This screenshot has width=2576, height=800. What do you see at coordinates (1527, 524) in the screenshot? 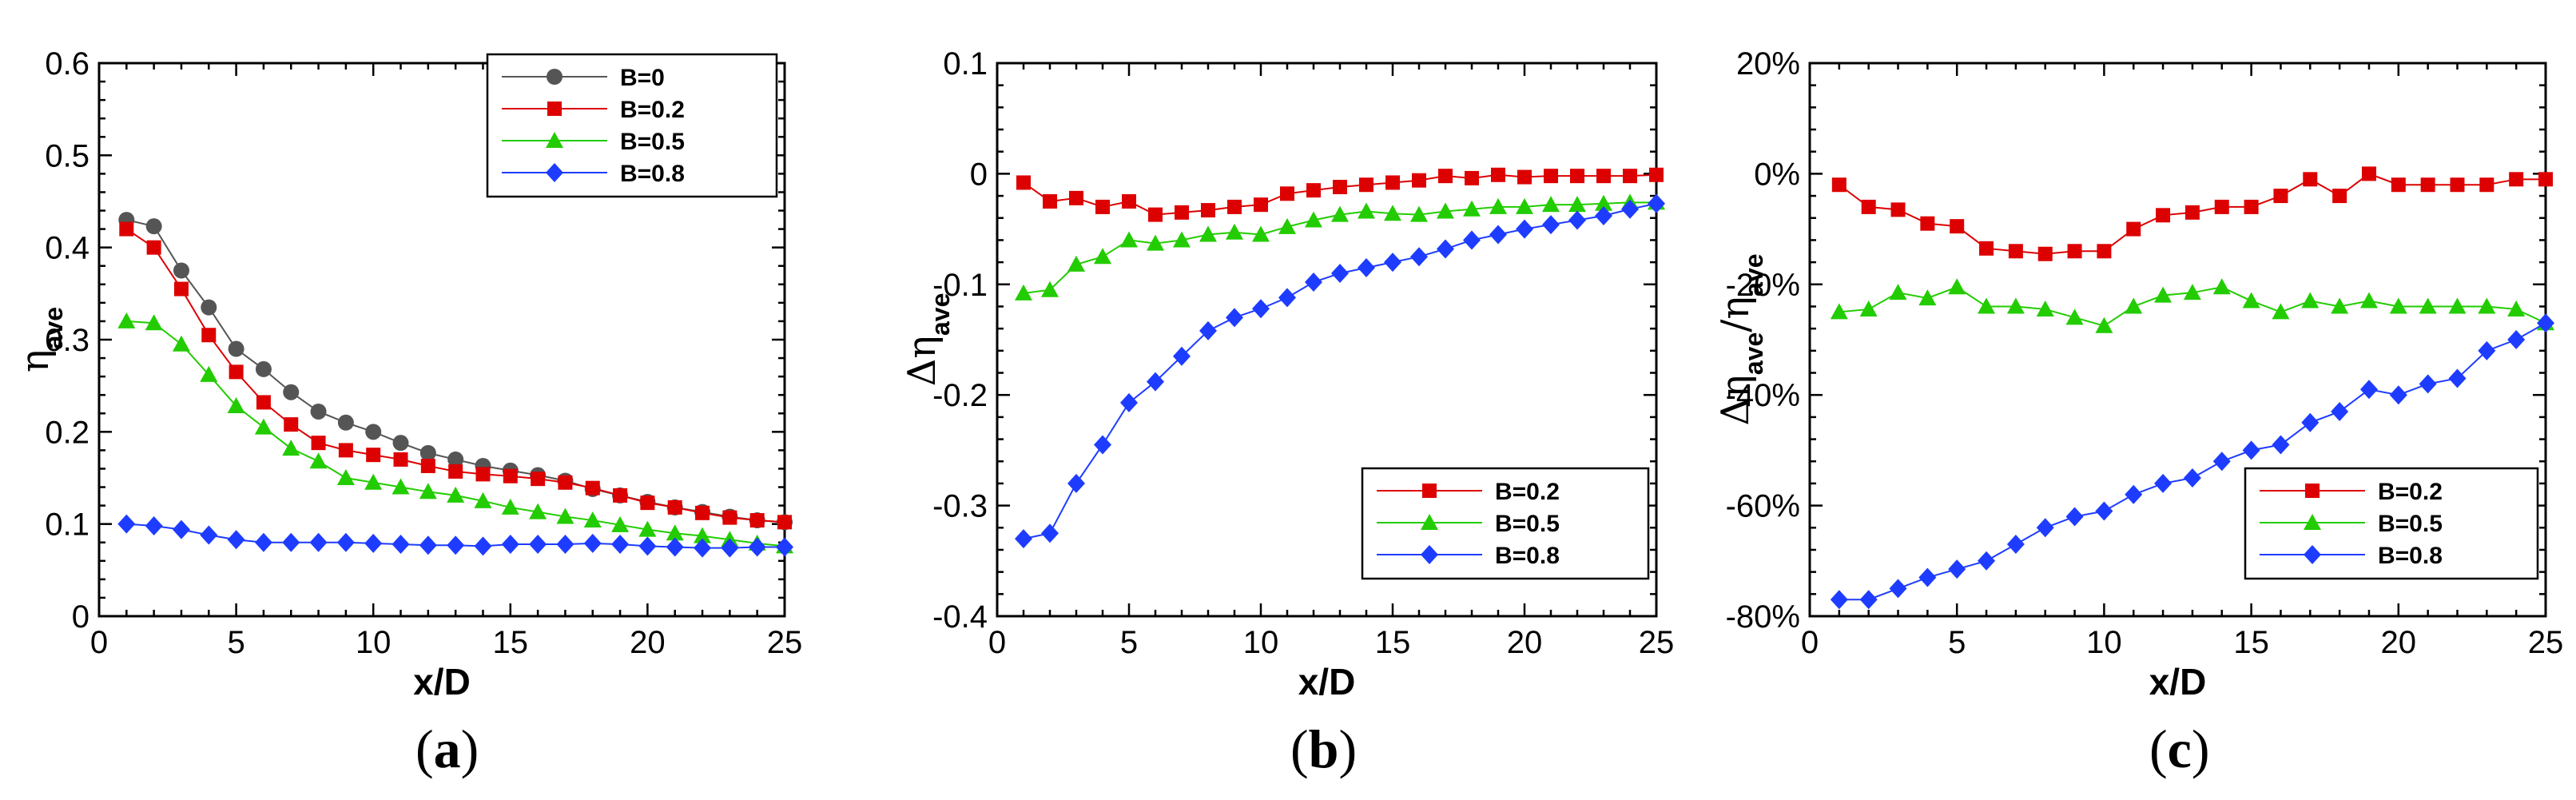
I see `legend-label: B=0.5` at bounding box center [1527, 524].